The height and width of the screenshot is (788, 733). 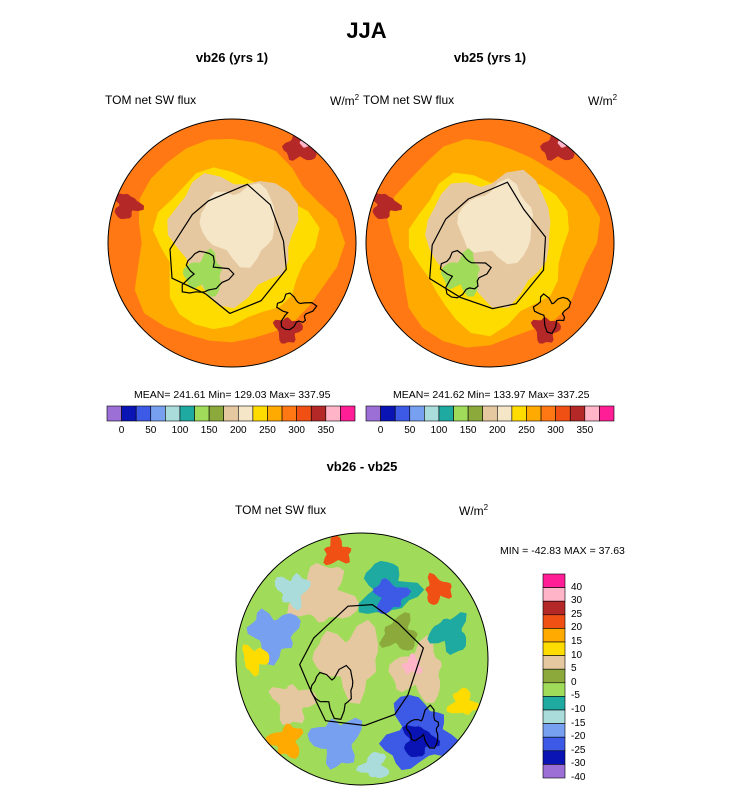 I want to click on panel1-units-sup: 2, so click(x=357, y=97).